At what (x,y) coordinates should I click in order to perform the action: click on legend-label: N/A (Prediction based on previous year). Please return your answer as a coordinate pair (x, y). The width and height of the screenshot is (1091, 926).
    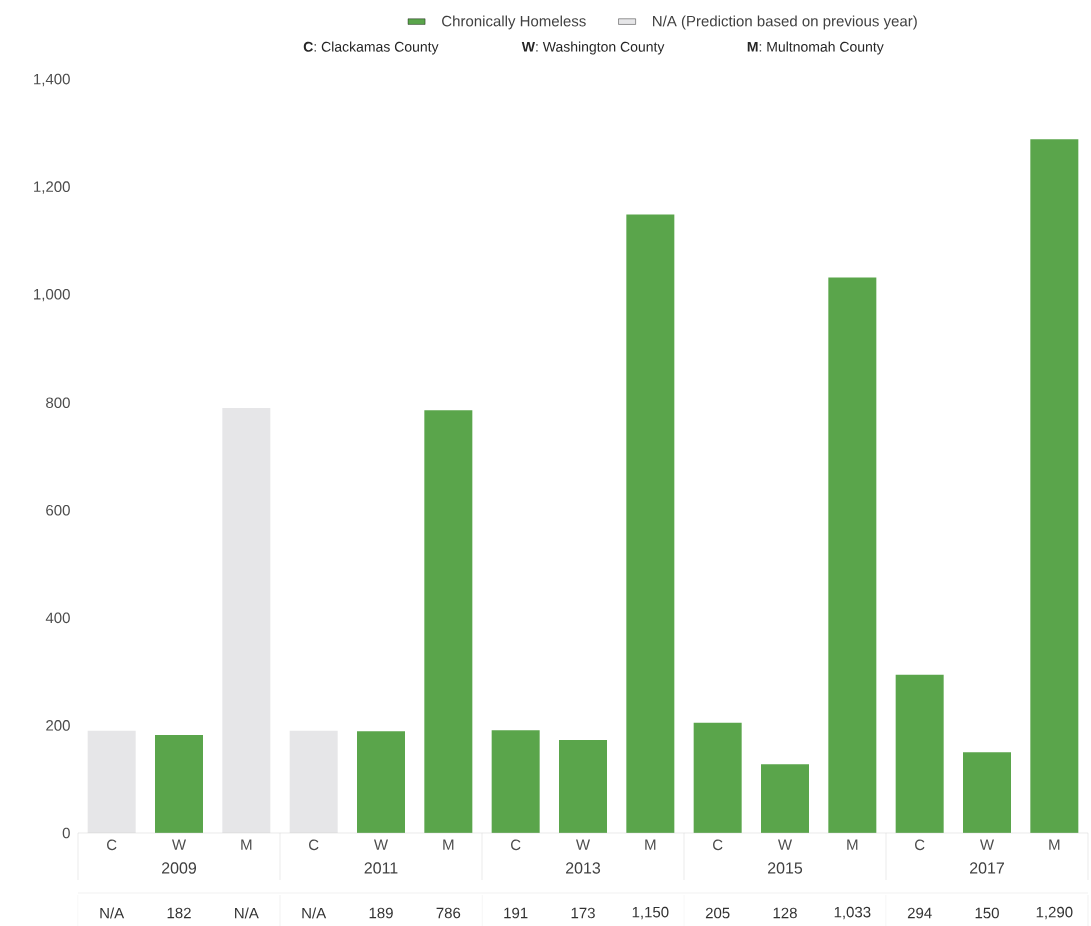
    Looking at the image, I should click on (785, 22).